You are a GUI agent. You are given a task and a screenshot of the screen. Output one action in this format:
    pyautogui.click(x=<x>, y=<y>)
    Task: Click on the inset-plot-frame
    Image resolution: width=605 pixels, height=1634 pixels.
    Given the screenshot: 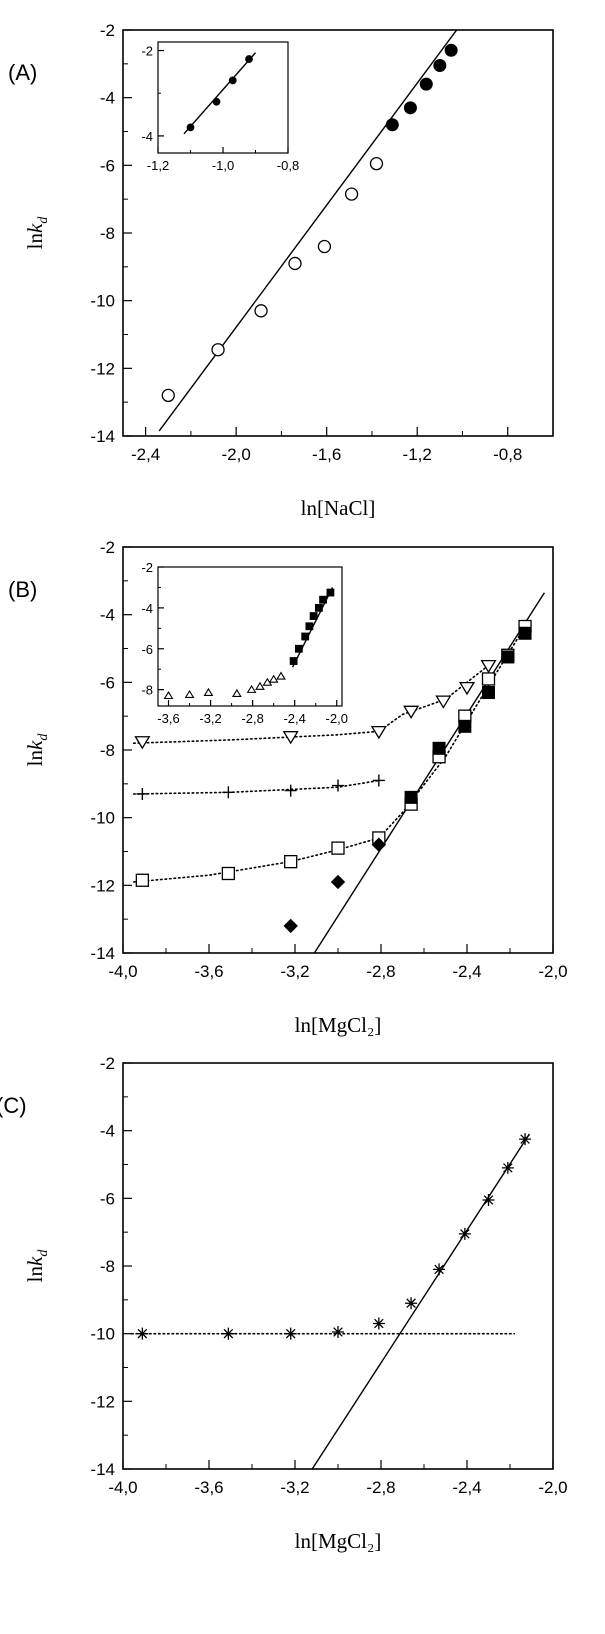 What is the action you would take?
    pyautogui.click(x=250, y=636)
    